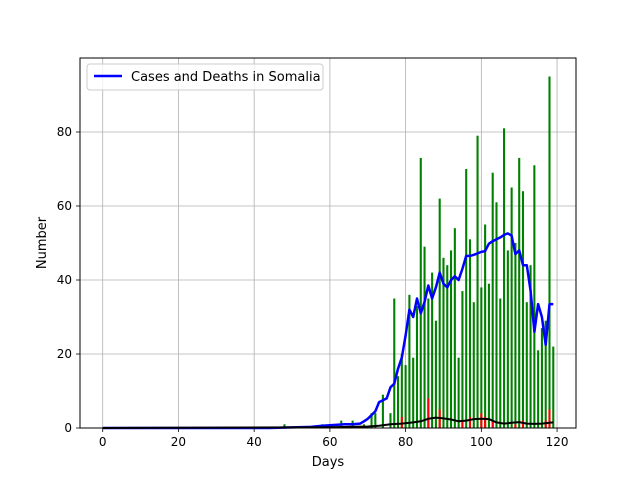 The width and height of the screenshot is (640, 480). I want to click on y-tick-label: 60, so click(64, 206).